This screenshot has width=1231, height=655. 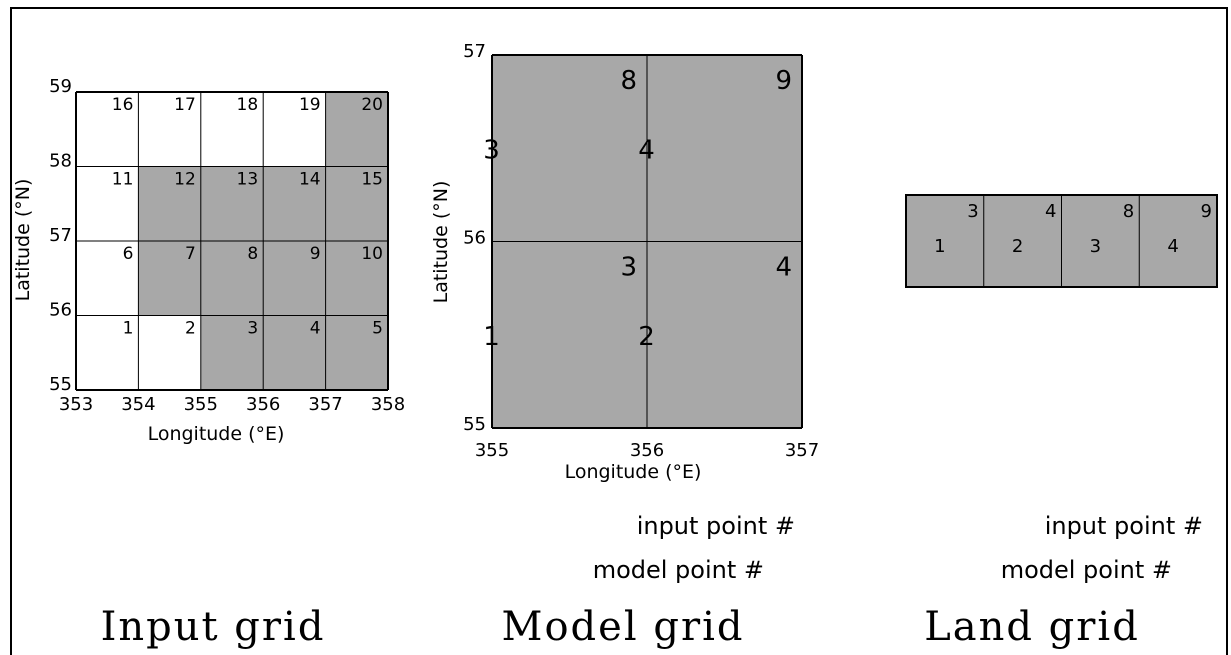 I want to click on input-cell-label-11: 11, so click(x=123, y=180).